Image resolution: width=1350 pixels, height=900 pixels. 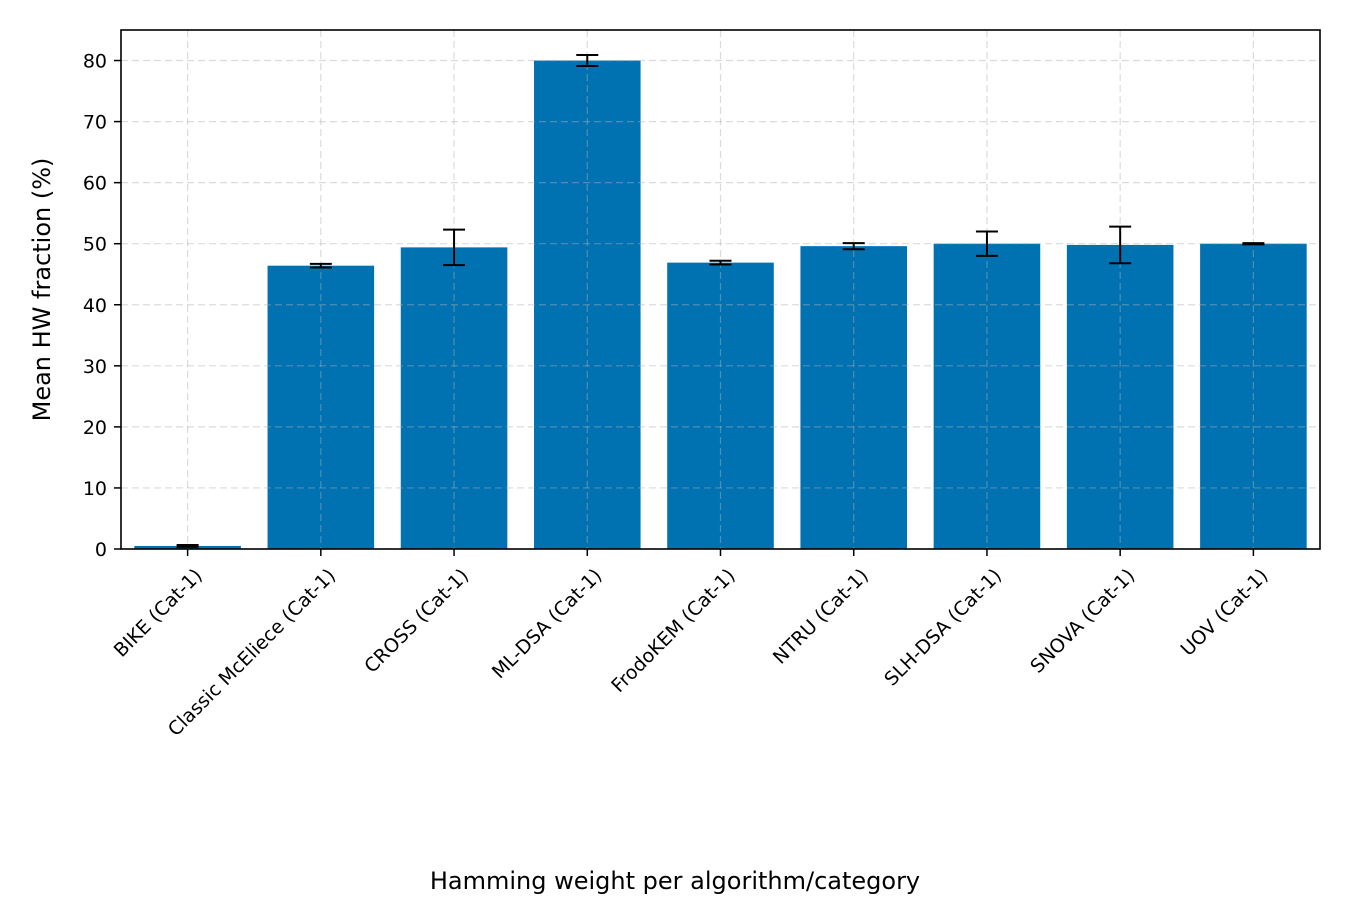 What do you see at coordinates (821, 617) in the screenshot?
I see `x-tick-label: NTRU (Cat-1)` at bounding box center [821, 617].